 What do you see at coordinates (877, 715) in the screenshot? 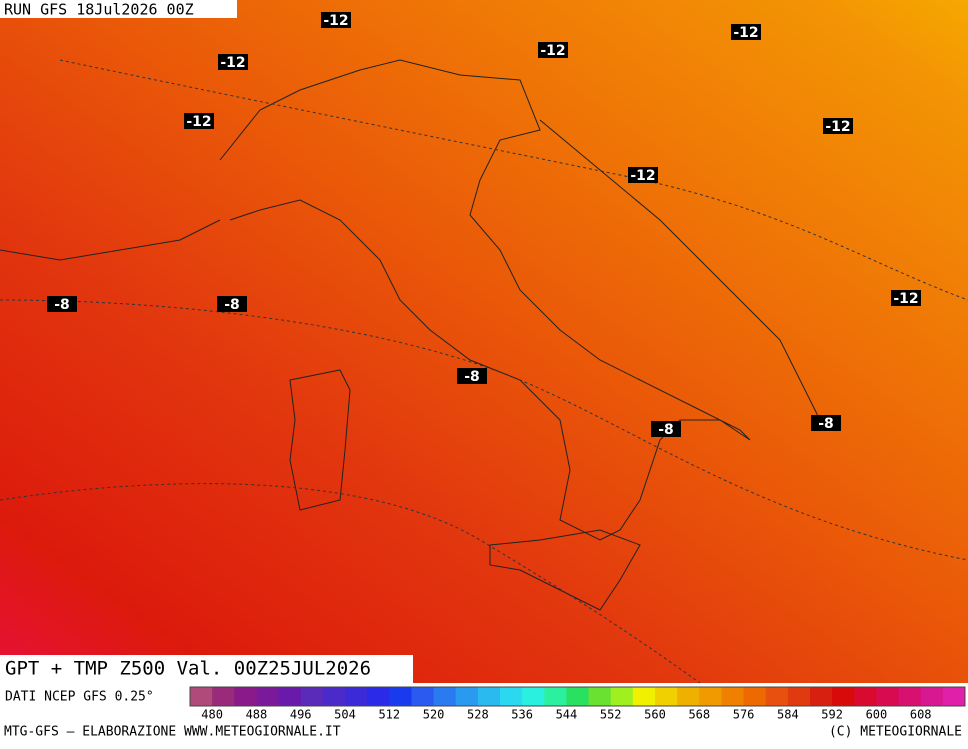
I see `colorbar-tick-label: 600` at bounding box center [877, 715].